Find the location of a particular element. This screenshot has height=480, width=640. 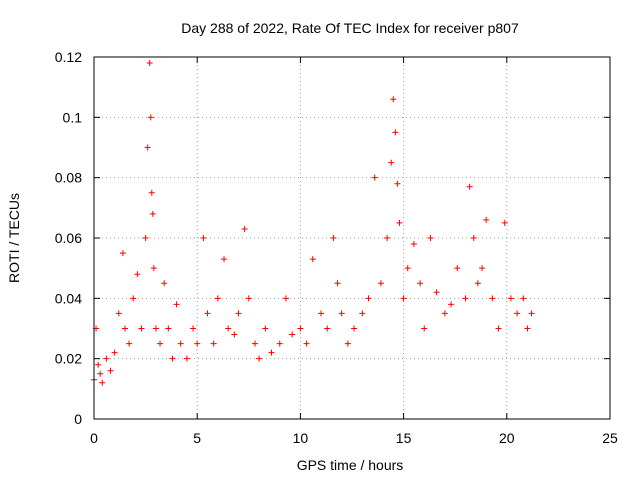

y-tick-label: 0.1 is located at coordinates (73, 117).